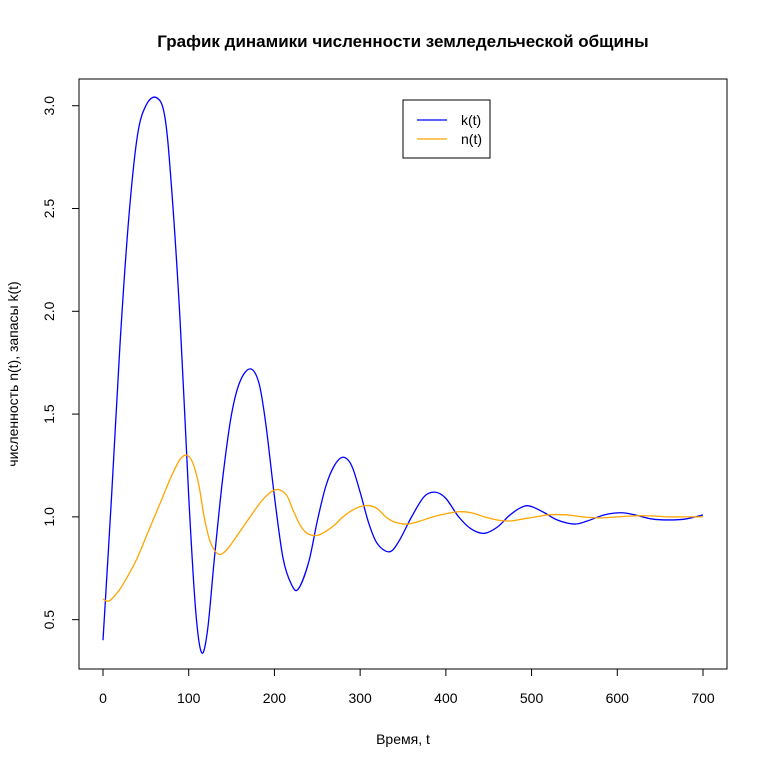 The image size is (768, 768). Describe the element at coordinates (103, 698) in the screenshot. I see `x-tick-label: 0` at that location.